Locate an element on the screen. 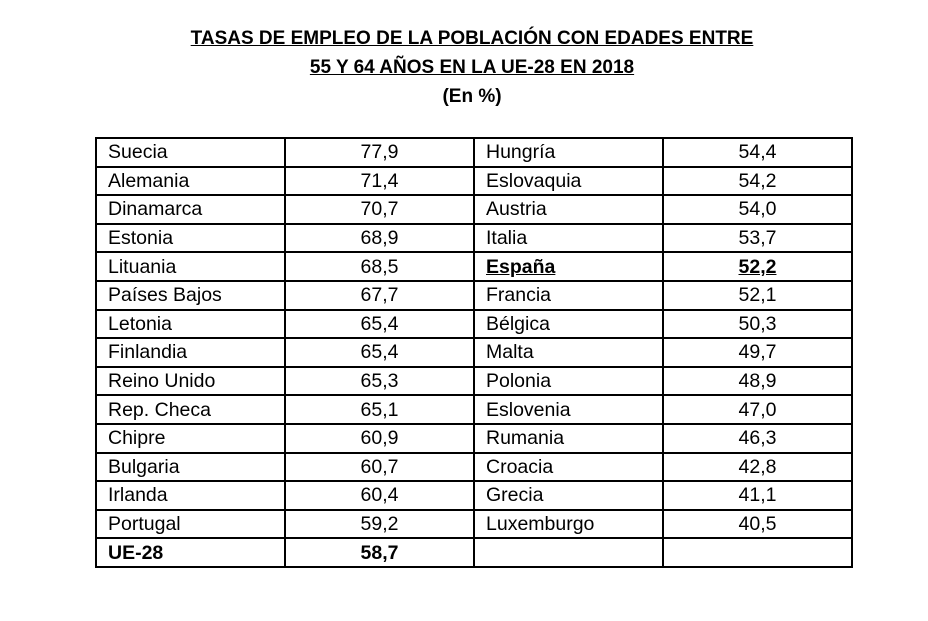  value: 77,9 is located at coordinates (379, 152).